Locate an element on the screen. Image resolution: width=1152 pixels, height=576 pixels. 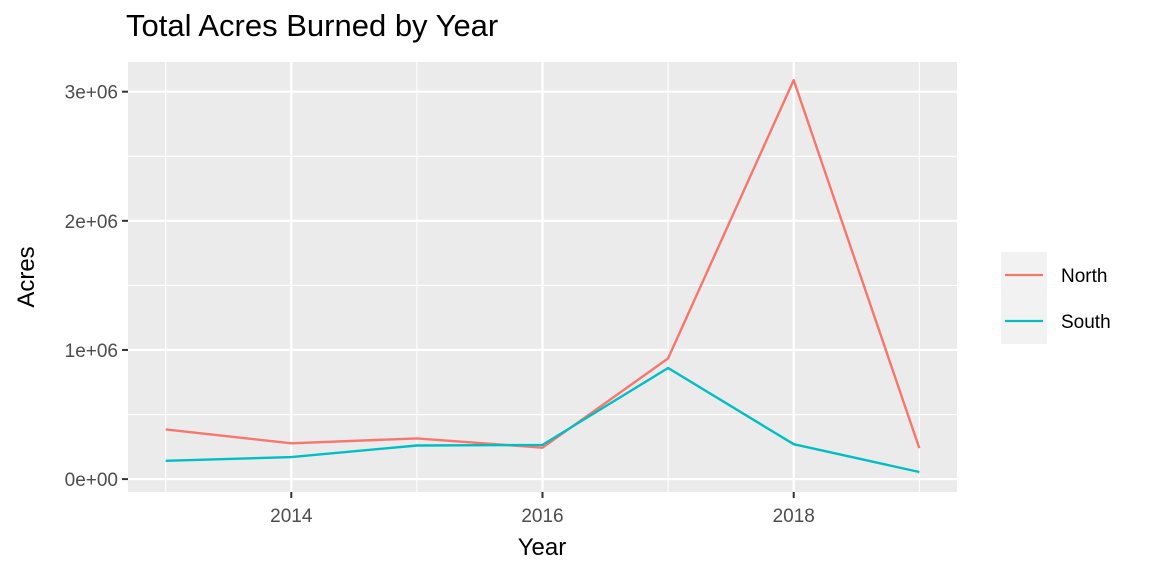
x-axis-title: Year is located at coordinates (542, 547).